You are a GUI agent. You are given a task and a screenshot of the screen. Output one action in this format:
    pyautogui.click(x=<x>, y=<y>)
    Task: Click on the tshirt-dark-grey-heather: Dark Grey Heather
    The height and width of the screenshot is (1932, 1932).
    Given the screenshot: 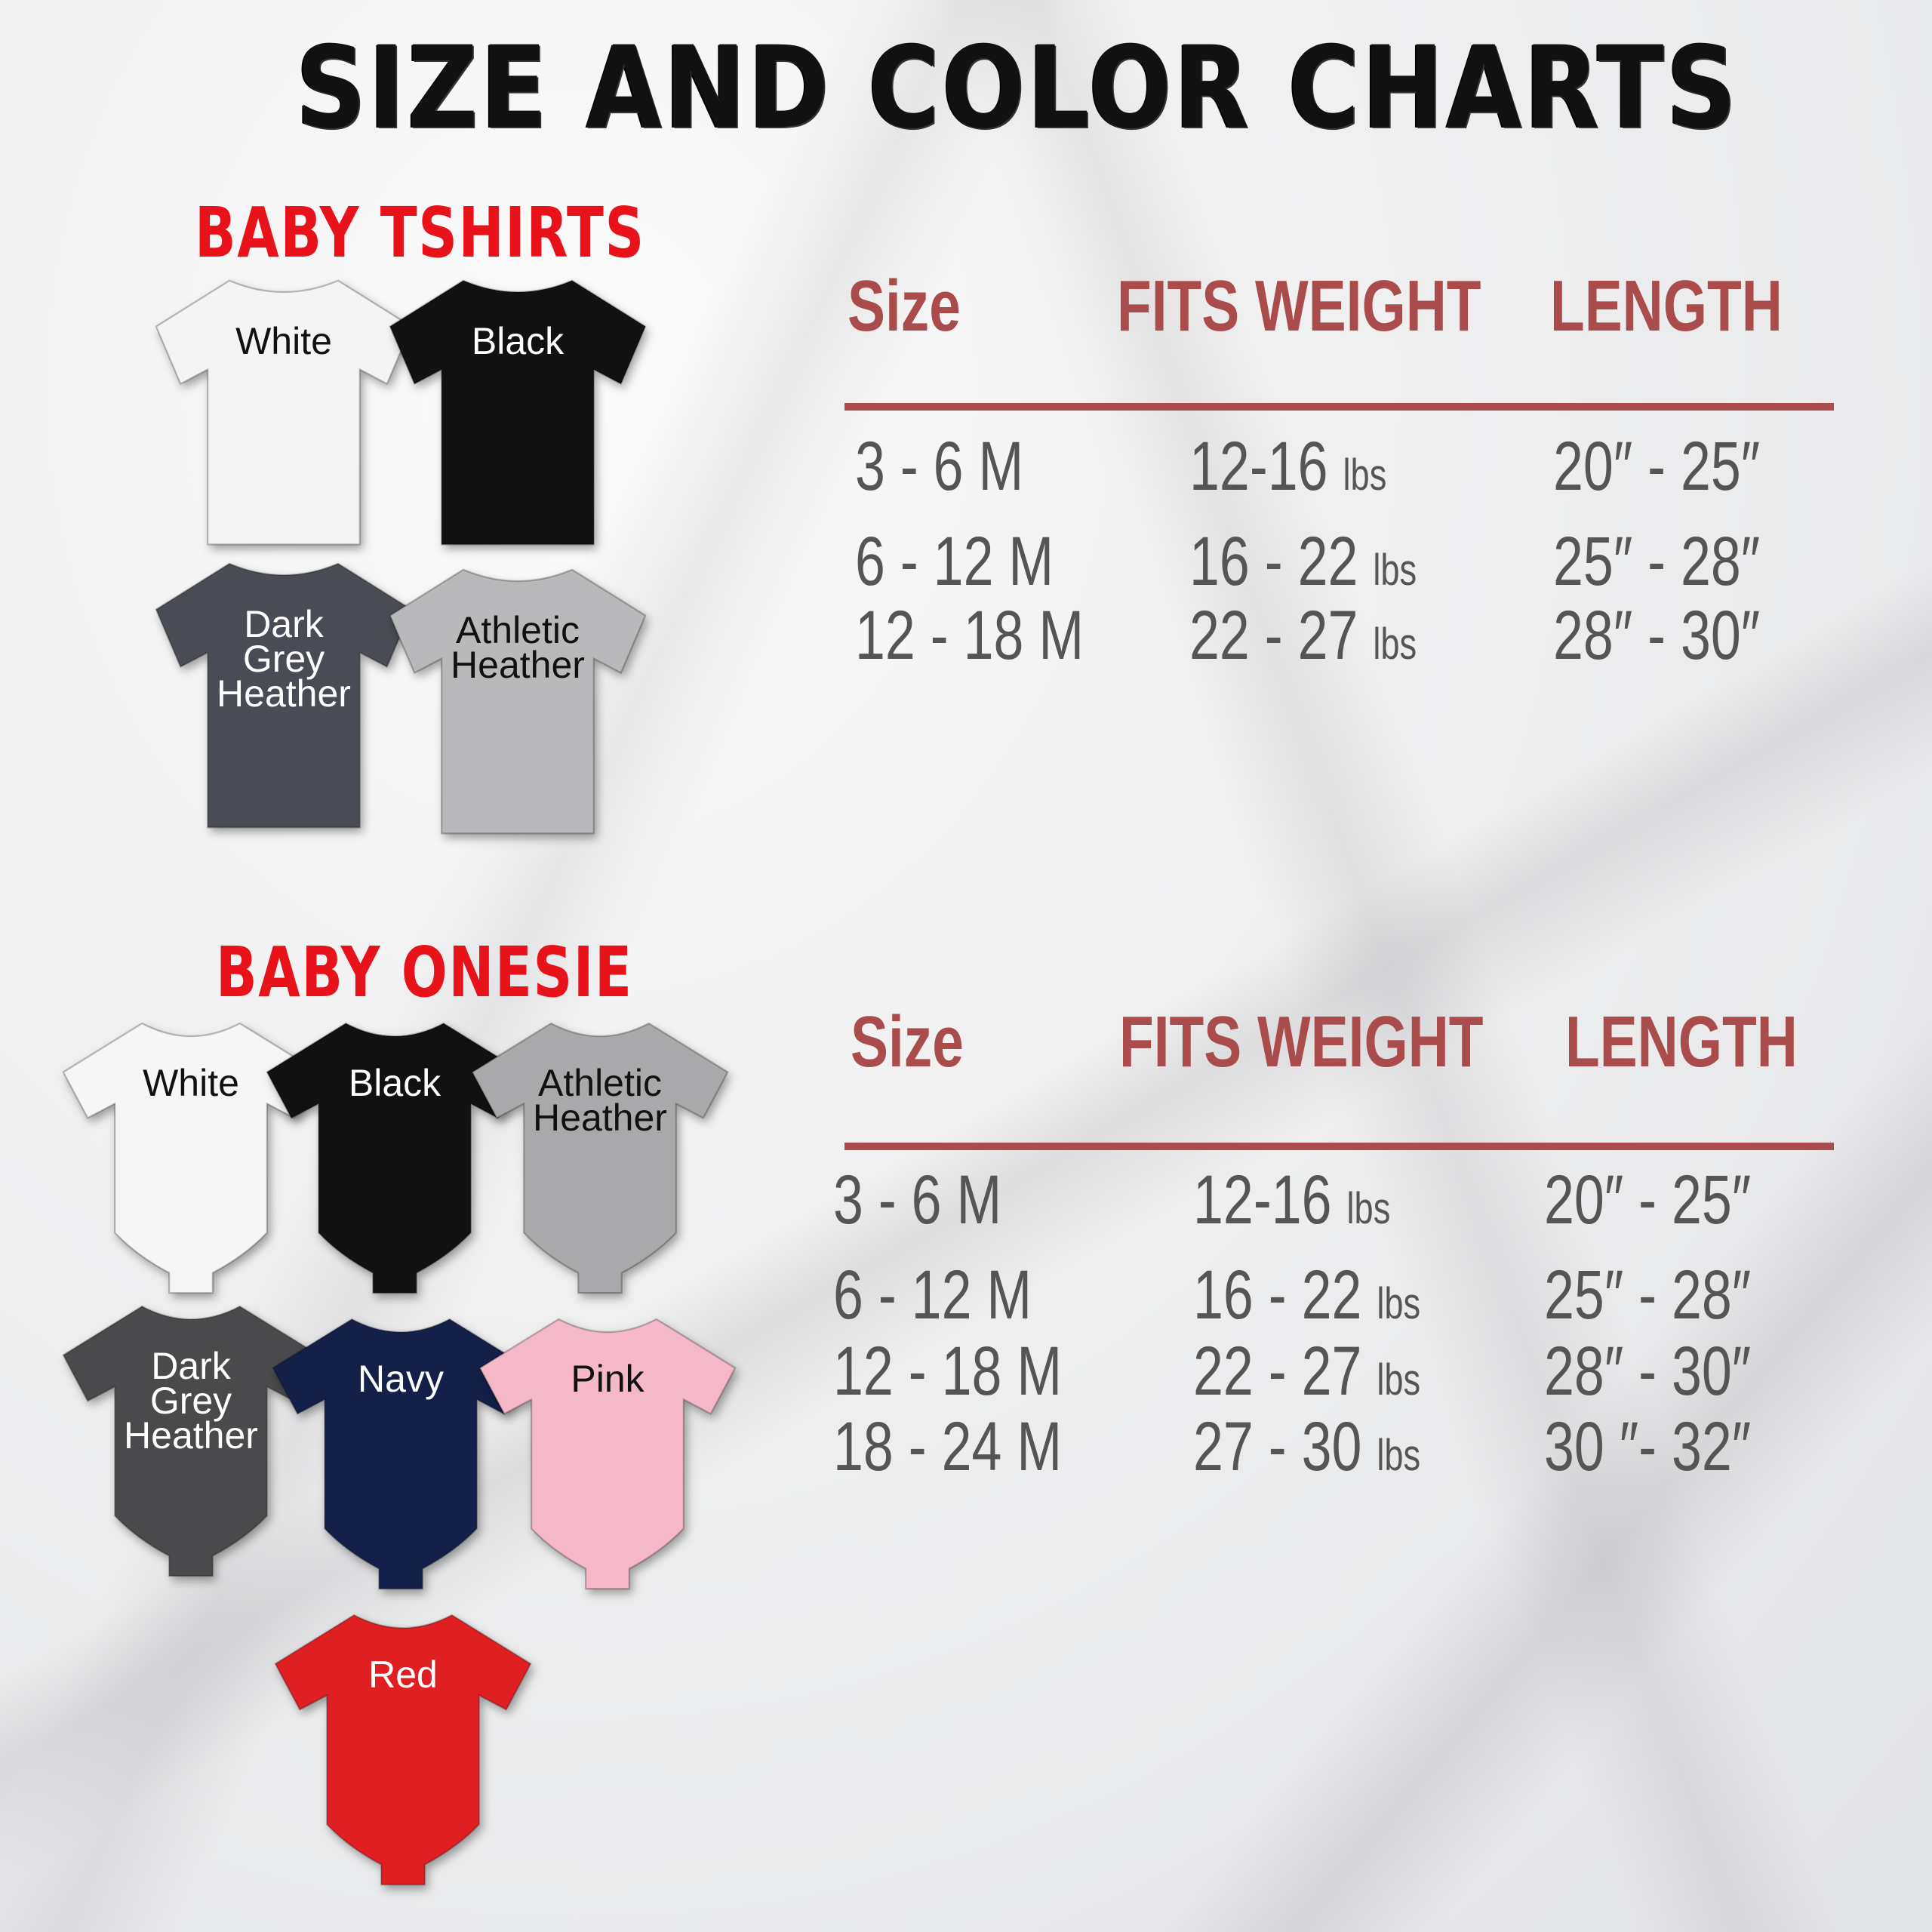 What is the action you would take?
    pyautogui.click(x=284, y=689)
    